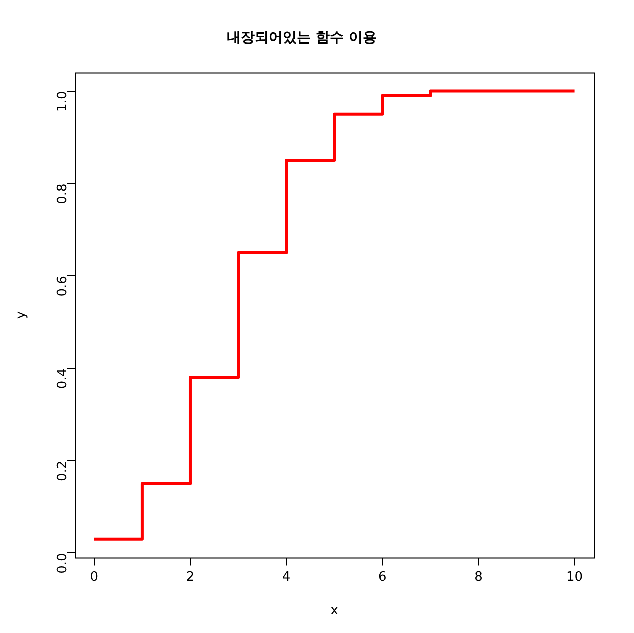 Image resolution: width=634 pixels, height=633 pixels. What do you see at coordinates (22, 315) in the screenshot?
I see `y-axis-title: y` at bounding box center [22, 315].